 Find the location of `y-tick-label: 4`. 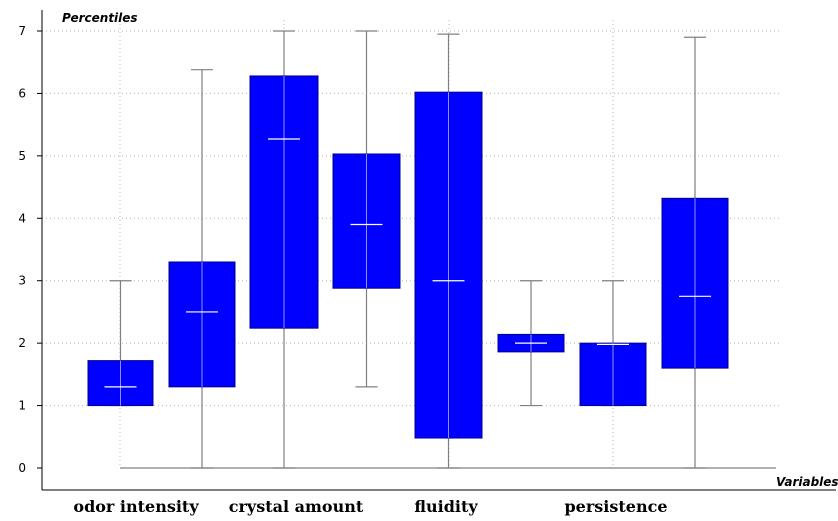

y-tick-label: 4 is located at coordinates (22, 218).